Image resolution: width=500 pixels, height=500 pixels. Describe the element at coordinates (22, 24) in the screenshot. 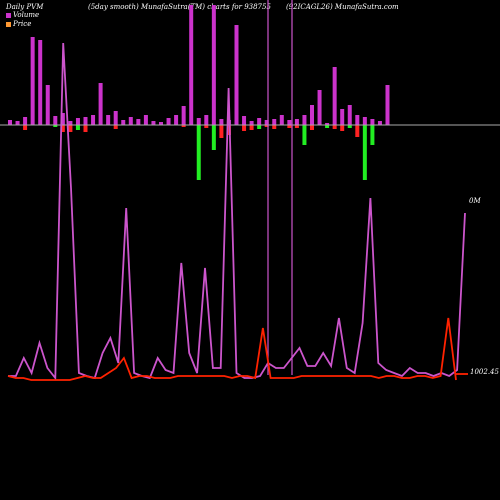

I see `legend-price-label: Price` at that location.